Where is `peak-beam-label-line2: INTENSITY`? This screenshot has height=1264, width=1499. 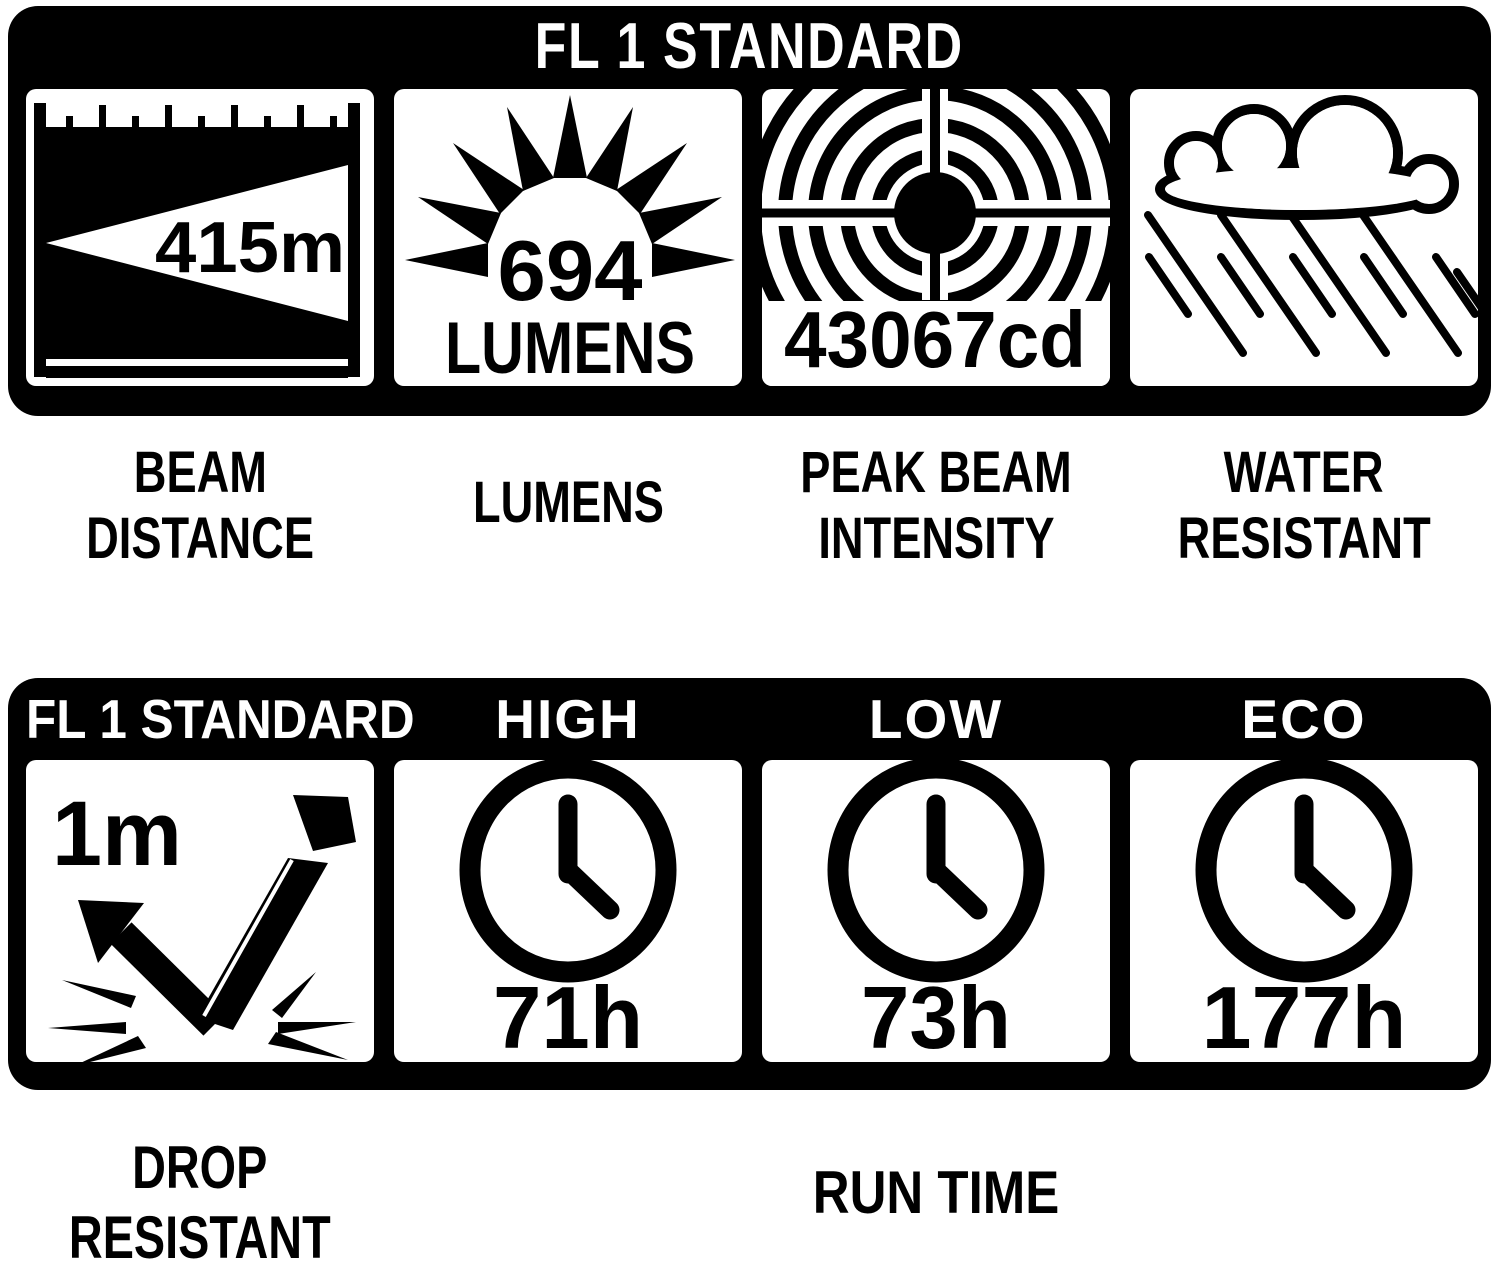 peak-beam-label-line2: INTENSITY is located at coordinates (936, 538).